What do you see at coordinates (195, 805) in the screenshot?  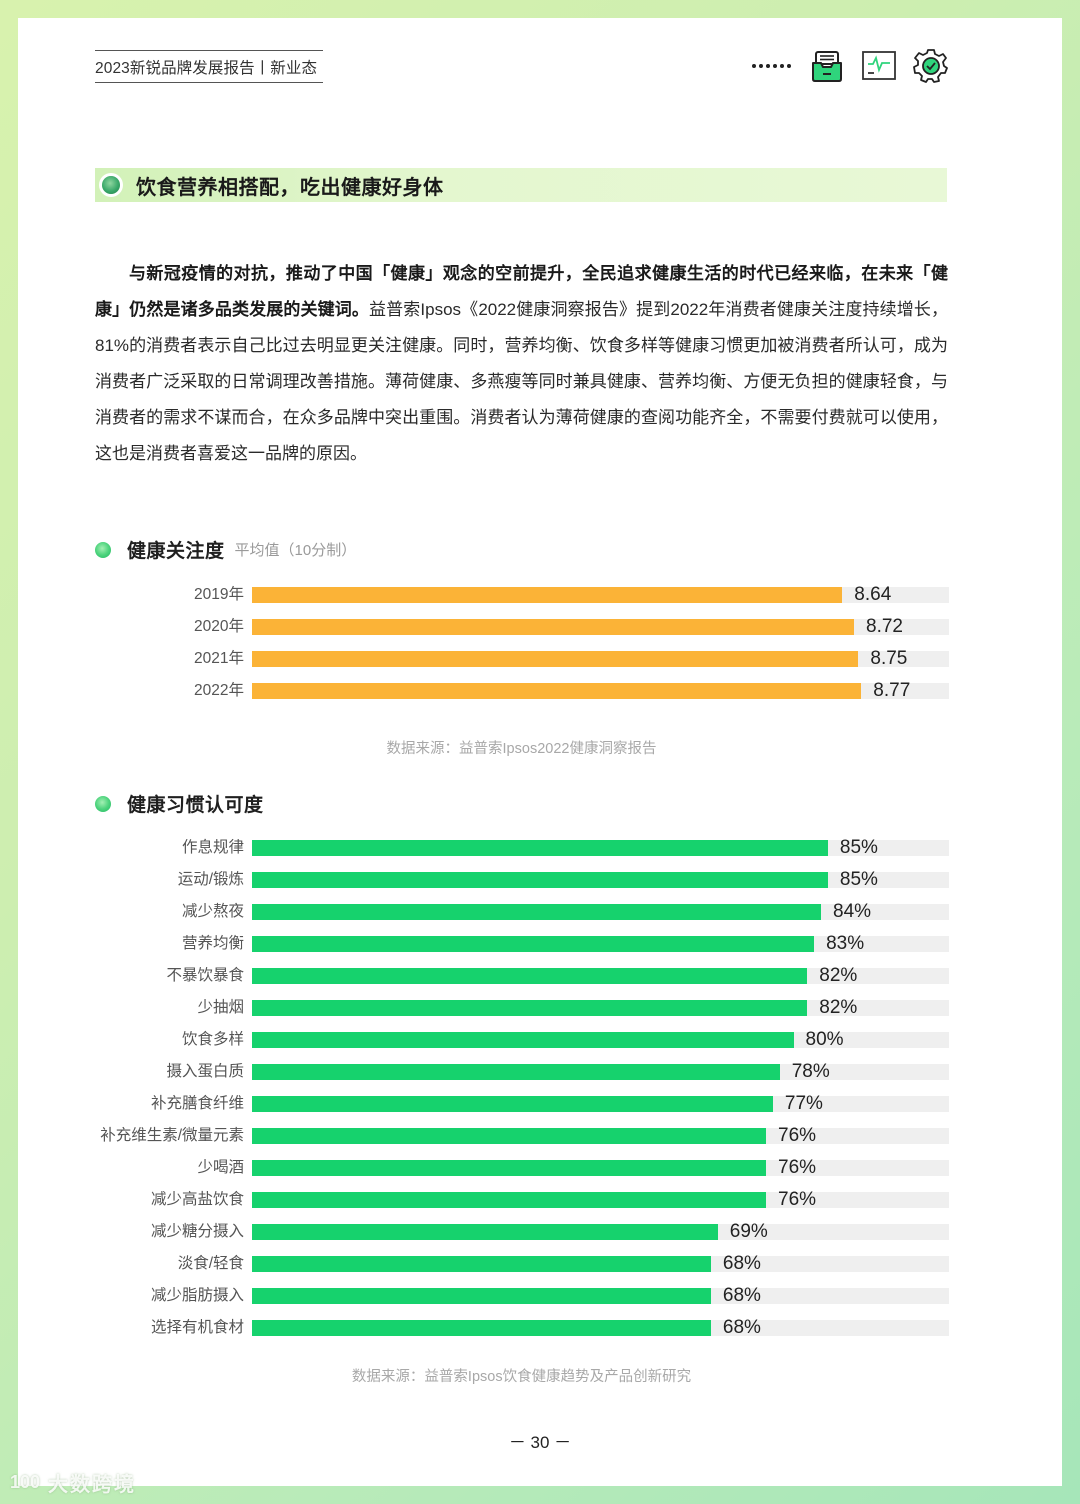 I see `chart2-title: 健康习惯认可度` at bounding box center [195, 805].